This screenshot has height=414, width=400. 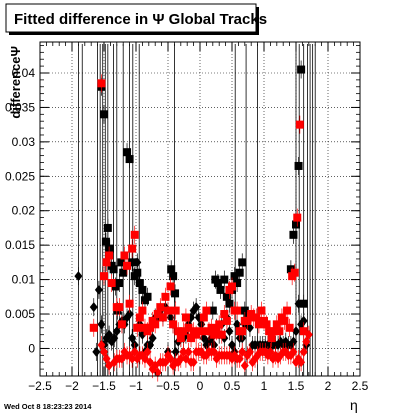 What do you see at coordinates (15, 82) in the screenshot?
I see `y-axis-label: differenceΨ` at bounding box center [15, 82].